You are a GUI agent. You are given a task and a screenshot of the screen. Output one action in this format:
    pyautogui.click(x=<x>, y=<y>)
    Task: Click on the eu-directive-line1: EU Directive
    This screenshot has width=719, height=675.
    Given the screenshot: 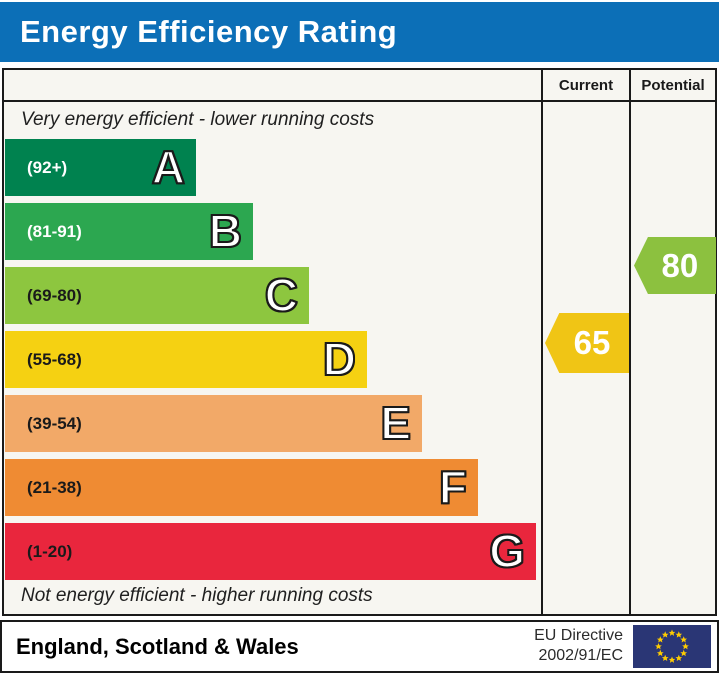 What is the action you would take?
    pyautogui.click(x=578, y=635)
    